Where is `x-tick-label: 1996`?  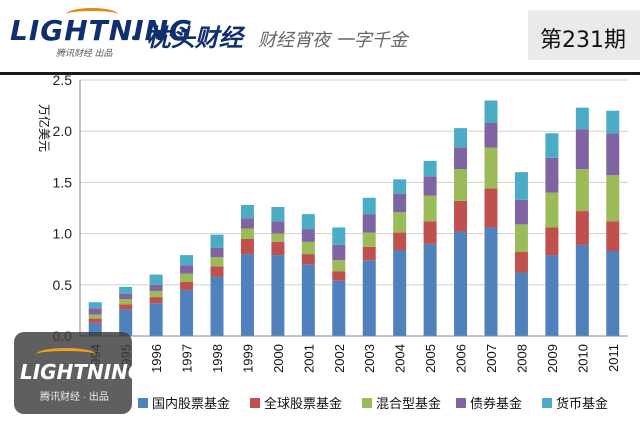 x-tick-label: 1996 is located at coordinates (156, 358).